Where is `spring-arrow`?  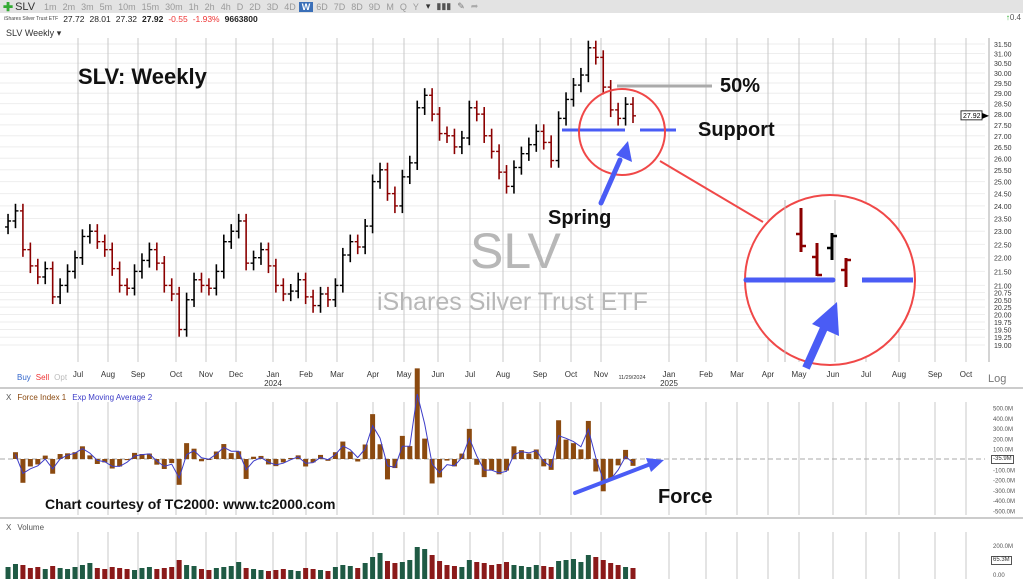
spring-arrow is located at coordinates (610, 181).